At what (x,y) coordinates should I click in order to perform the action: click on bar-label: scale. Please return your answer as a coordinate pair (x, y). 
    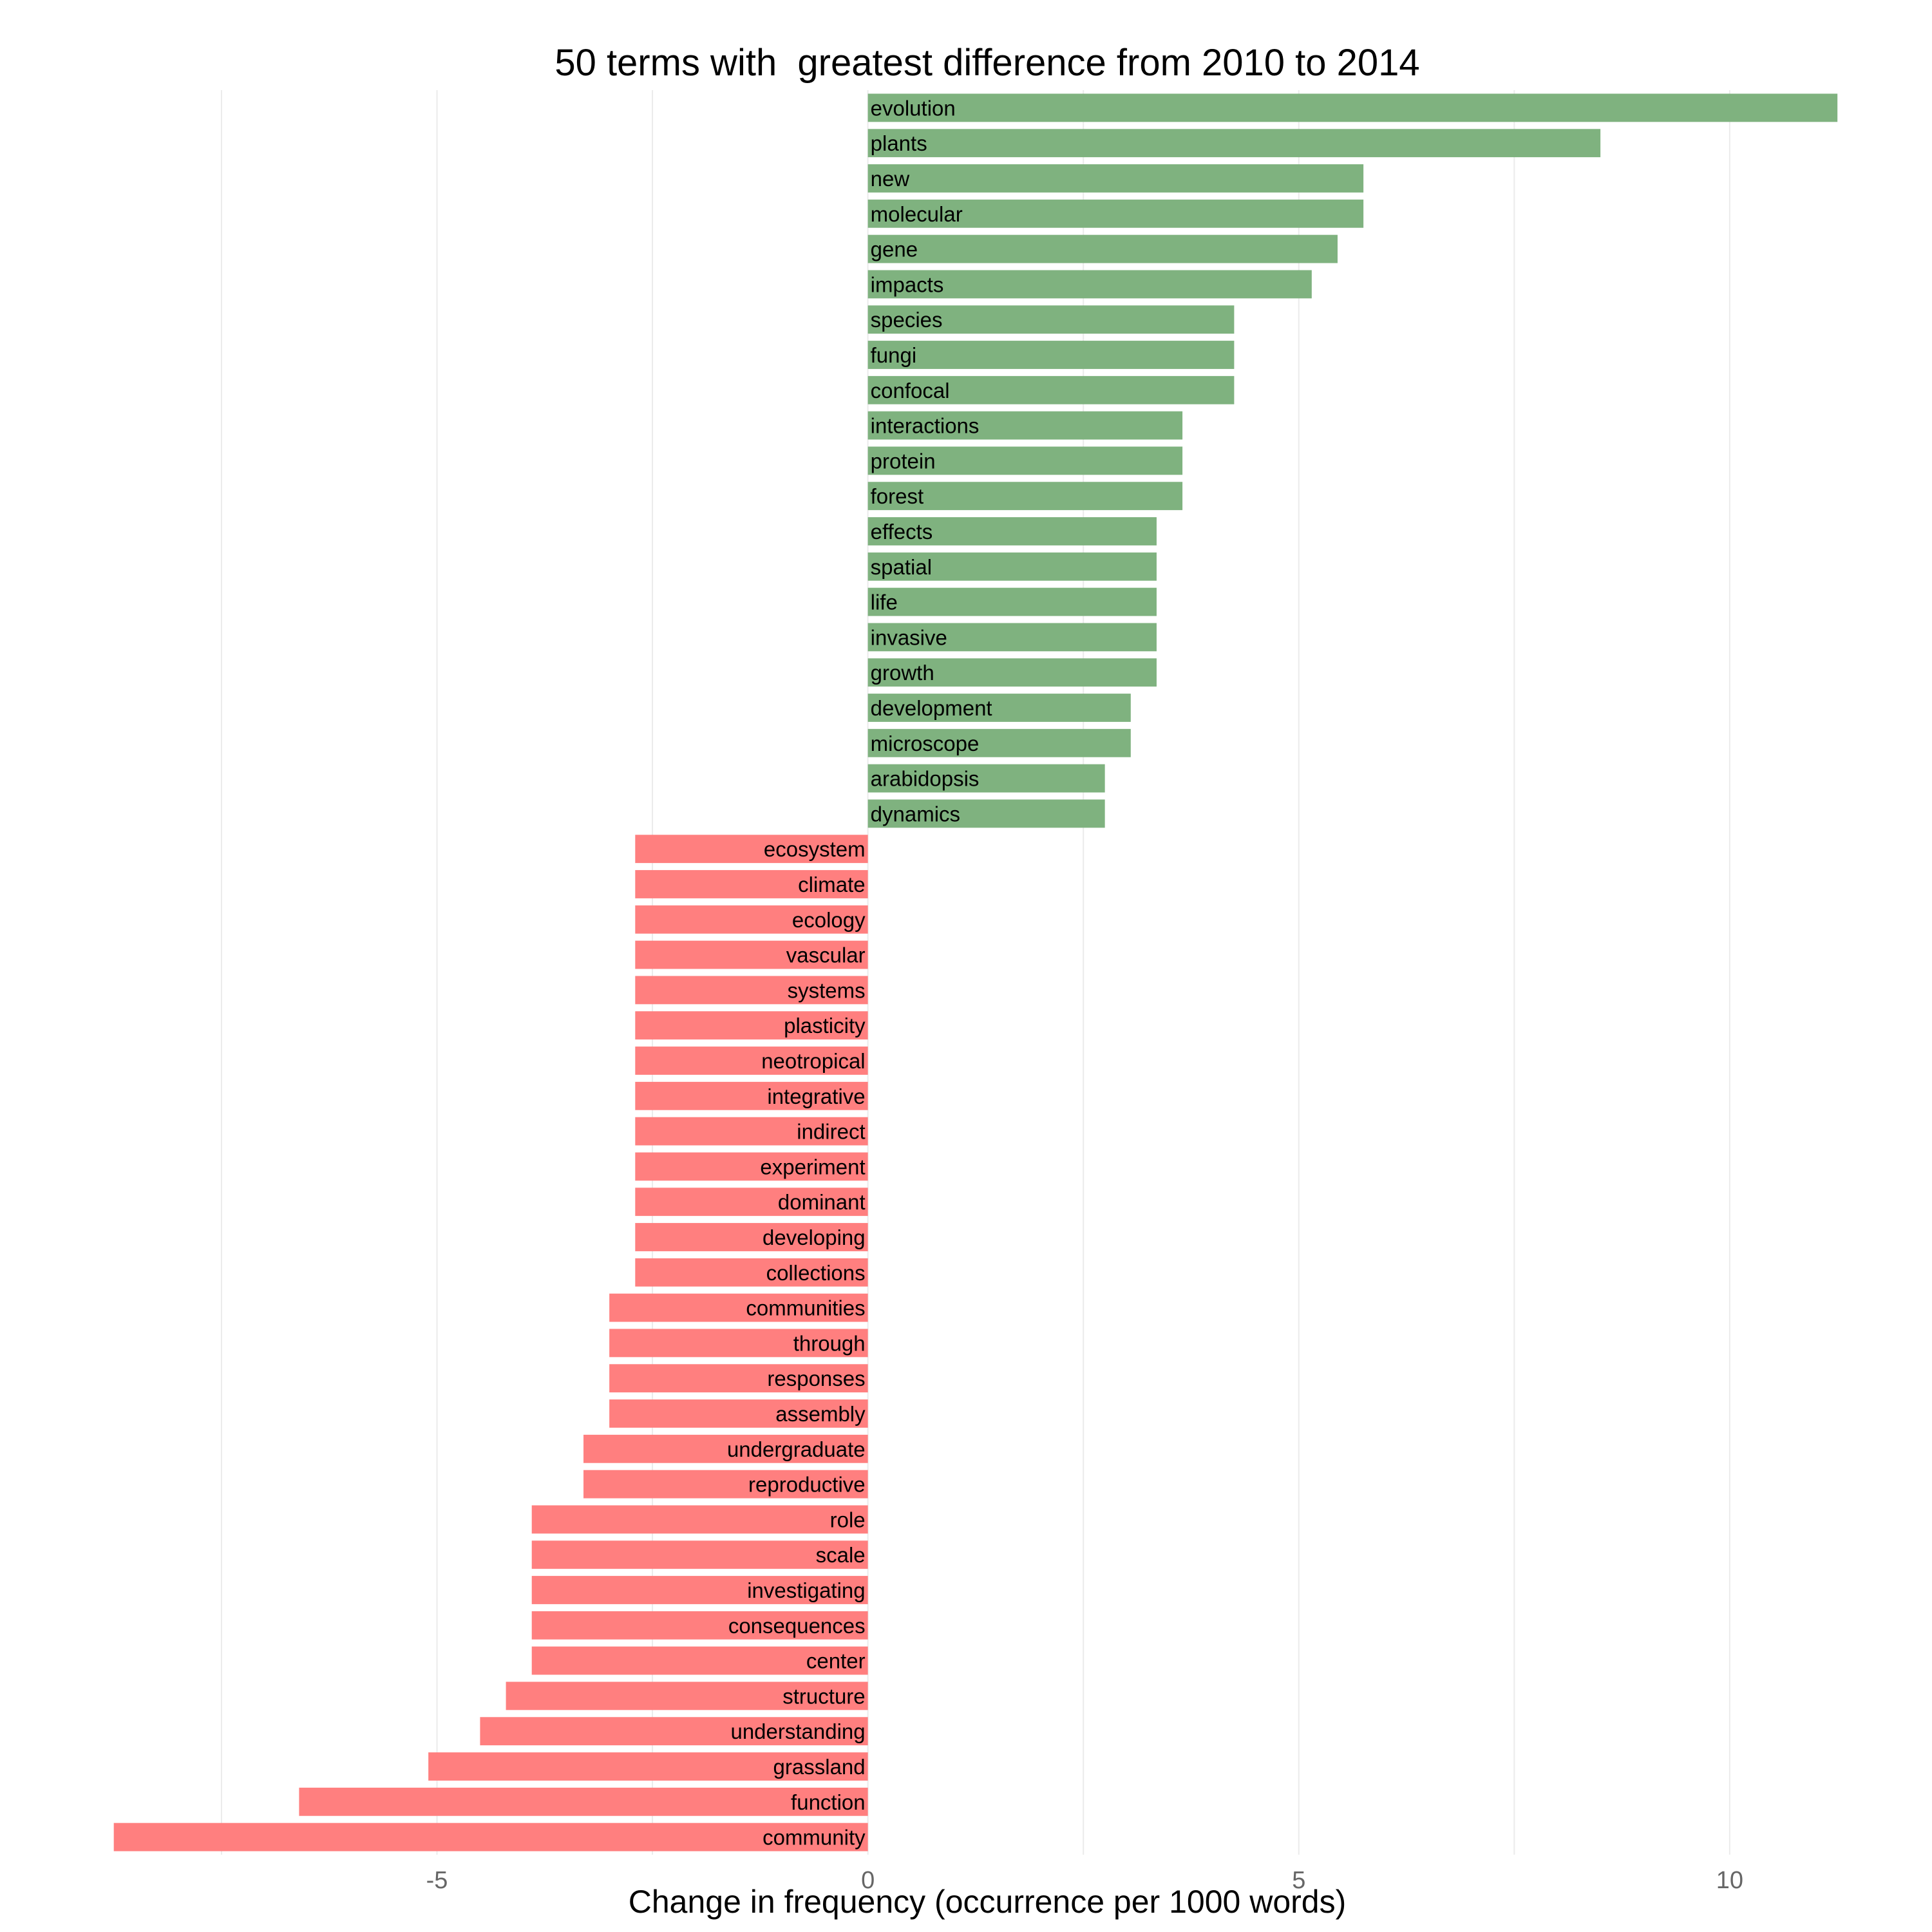
    Looking at the image, I should click on (841, 1555).